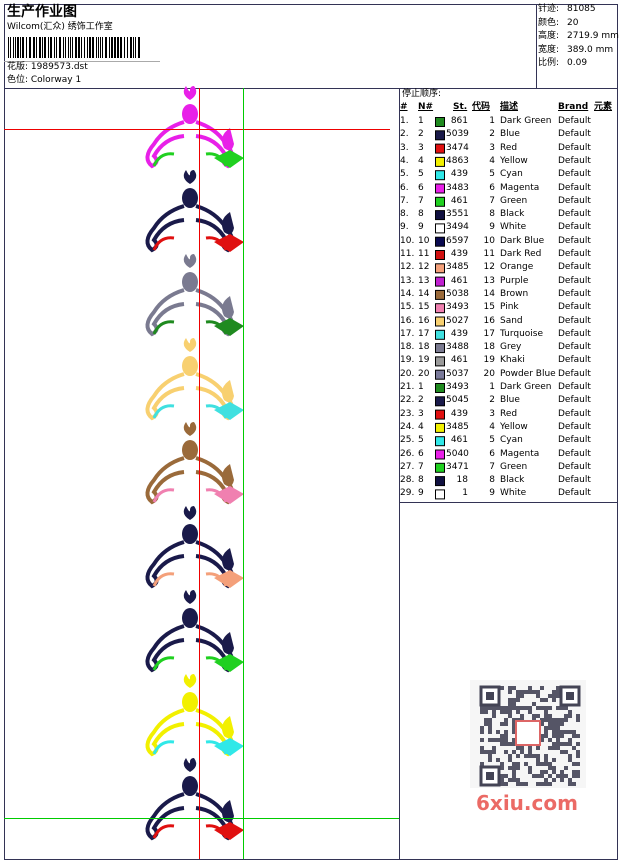 The width and height of the screenshot is (620, 861). Describe the element at coordinates (514, 293) in the screenshot. I see `description: Brown` at that location.